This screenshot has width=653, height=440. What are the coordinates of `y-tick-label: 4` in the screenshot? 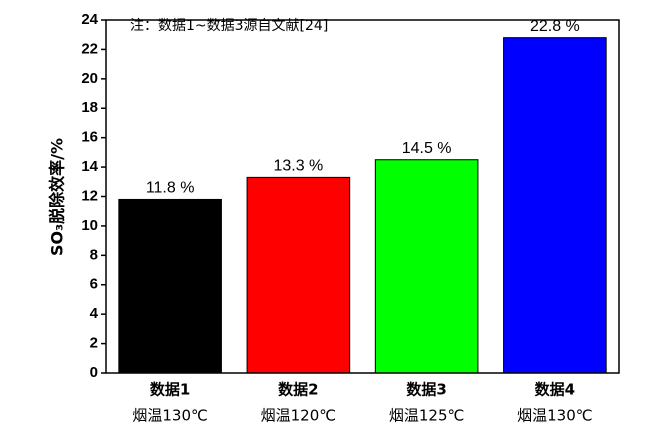 It's located at (94, 313).